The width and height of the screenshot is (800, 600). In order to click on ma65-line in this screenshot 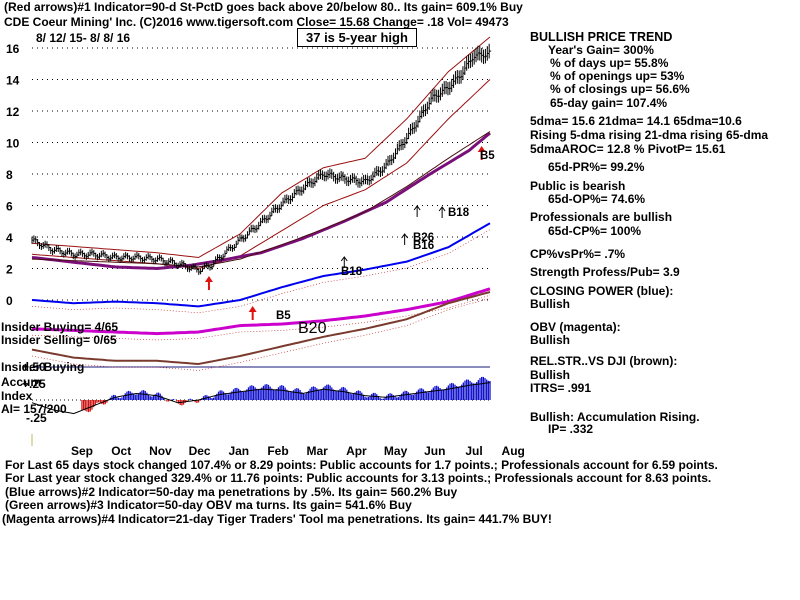, I will do `click(261, 201)`.